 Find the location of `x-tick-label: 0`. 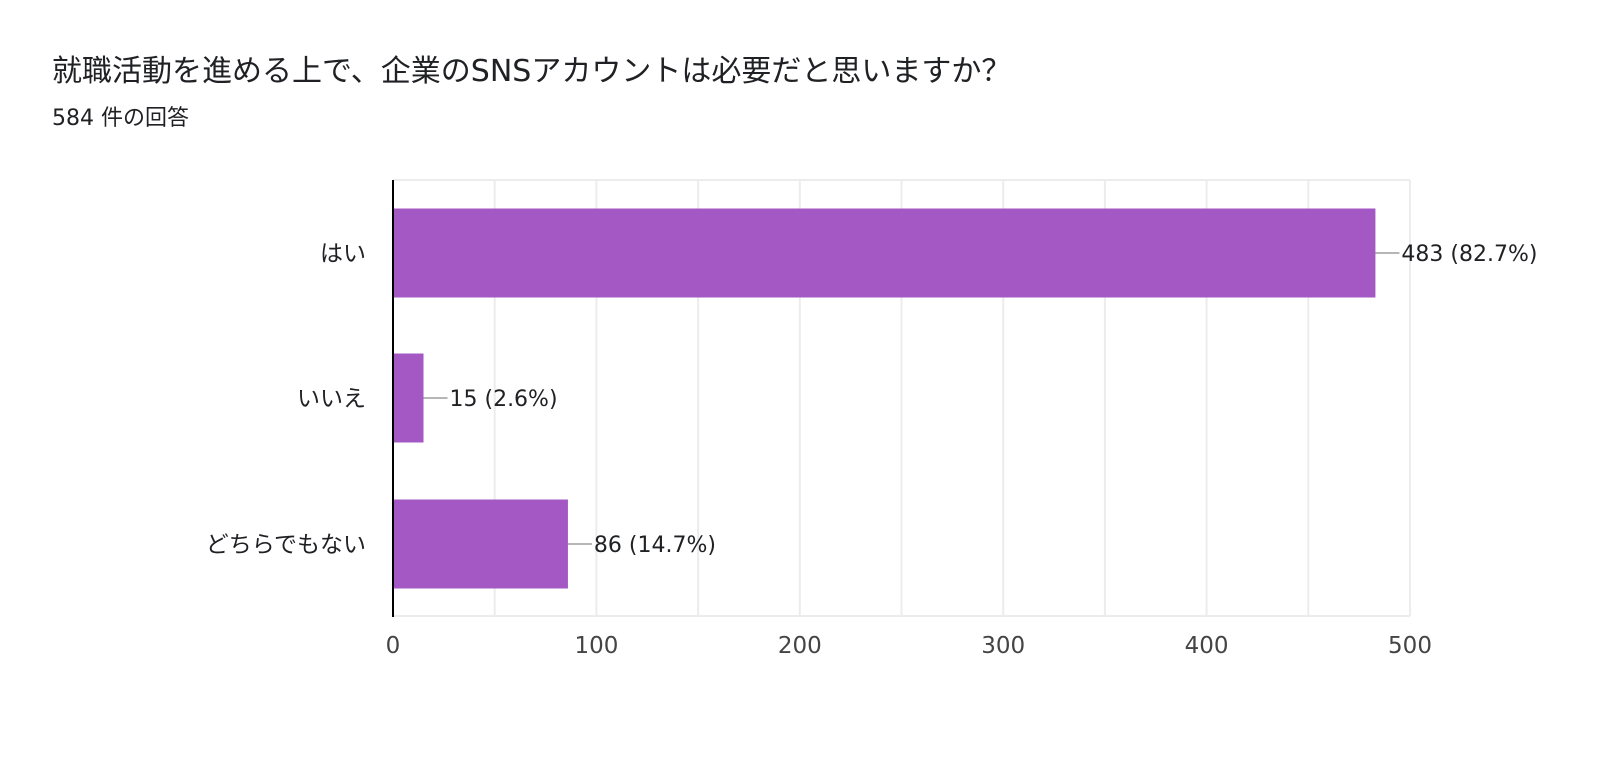

x-tick-label: 0 is located at coordinates (393, 646).